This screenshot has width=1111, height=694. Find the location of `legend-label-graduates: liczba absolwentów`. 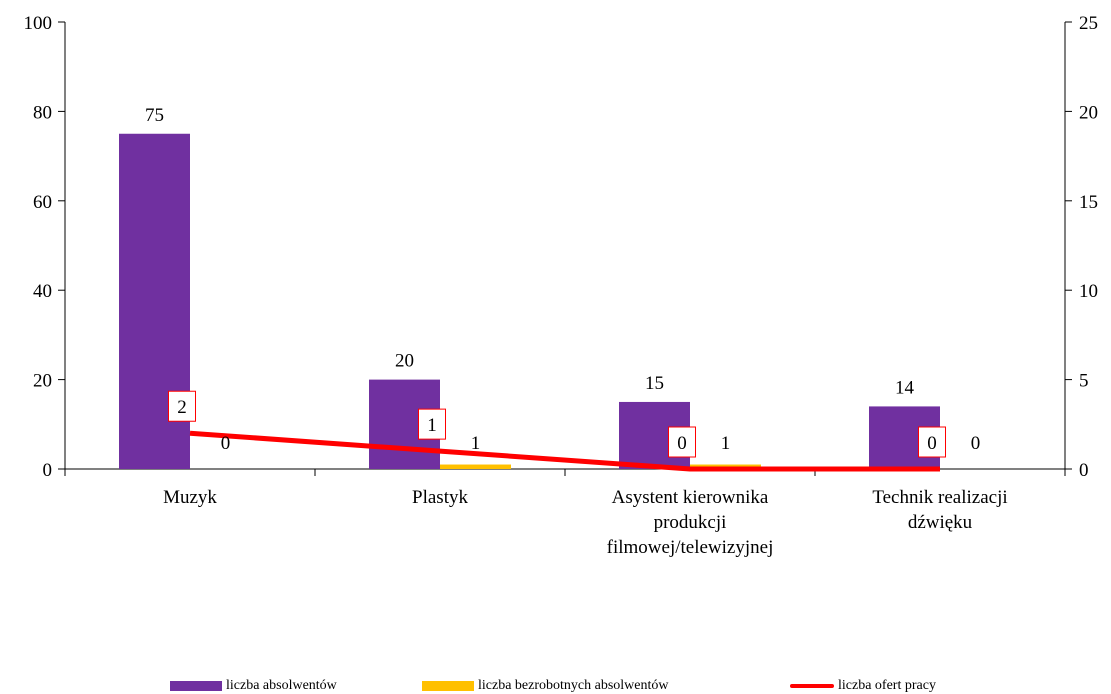

legend-label-graduates: liczba absolwentów is located at coordinates (281, 685).